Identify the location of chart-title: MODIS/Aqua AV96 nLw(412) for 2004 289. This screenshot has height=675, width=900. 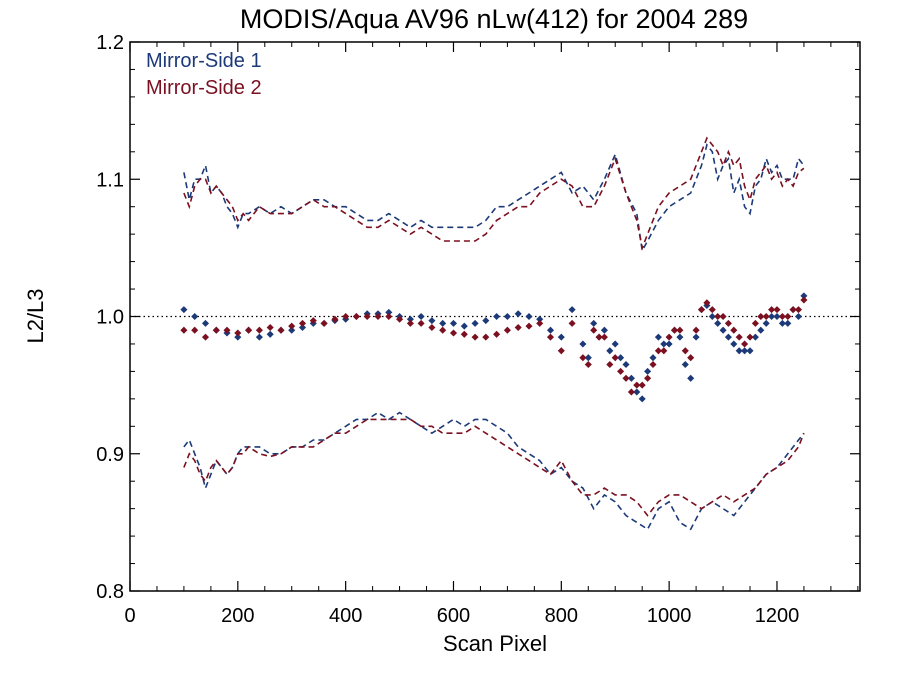
(494, 19).